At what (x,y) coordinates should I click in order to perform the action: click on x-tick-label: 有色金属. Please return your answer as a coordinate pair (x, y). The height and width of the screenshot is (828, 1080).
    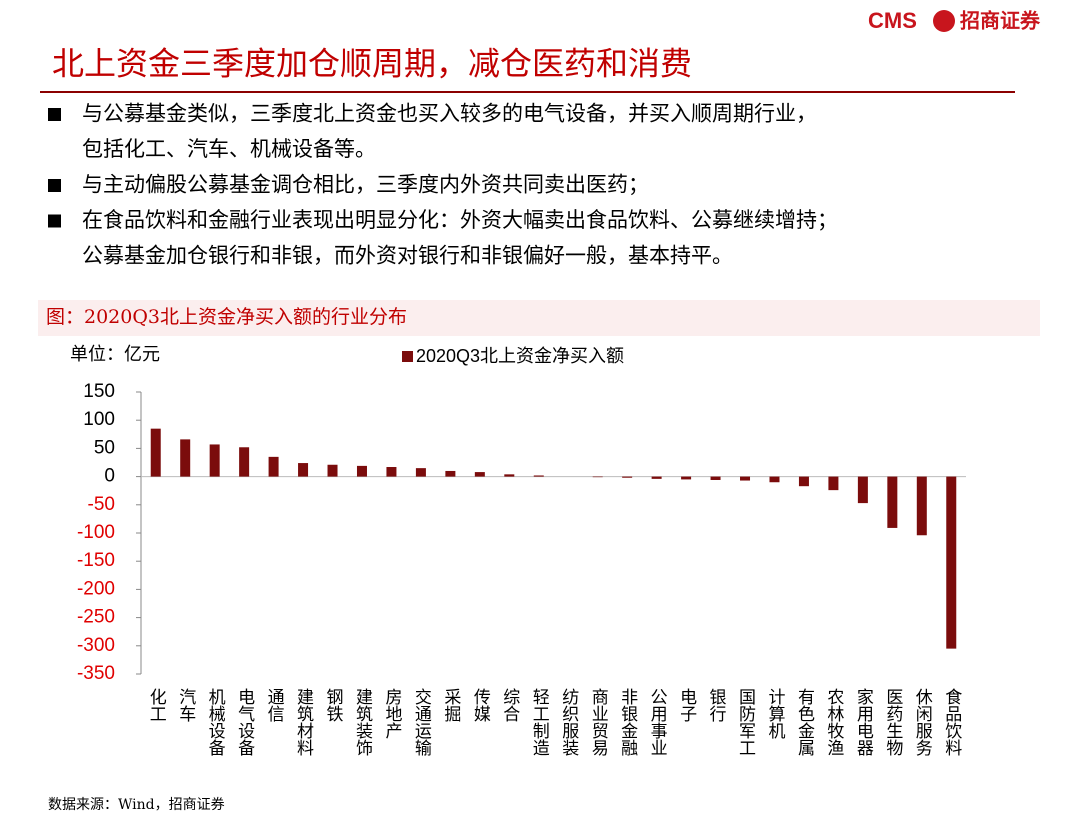
    Looking at the image, I should click on (804, 722).